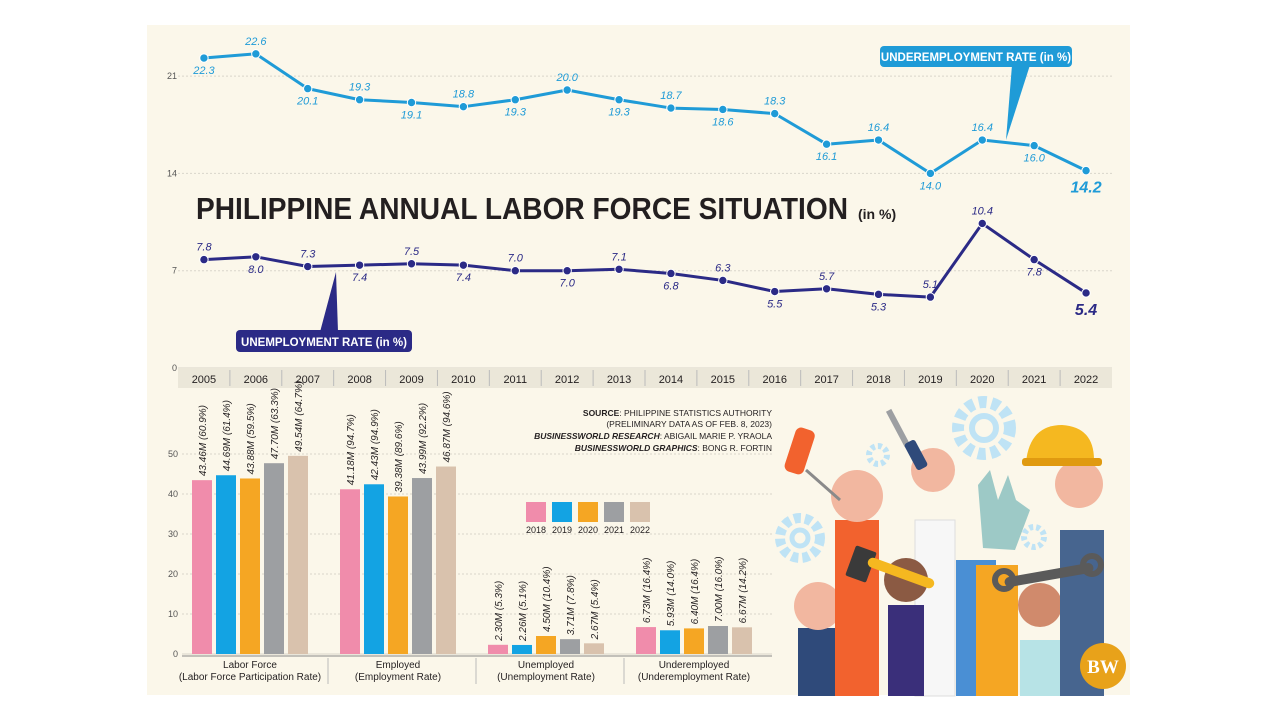 The image size is (1280, 720). What do you see at coordinates (399, 456) in the screenshot?
I see `bar-value-label: 39.38M (89.6%)` at bounding box center [399, 456].